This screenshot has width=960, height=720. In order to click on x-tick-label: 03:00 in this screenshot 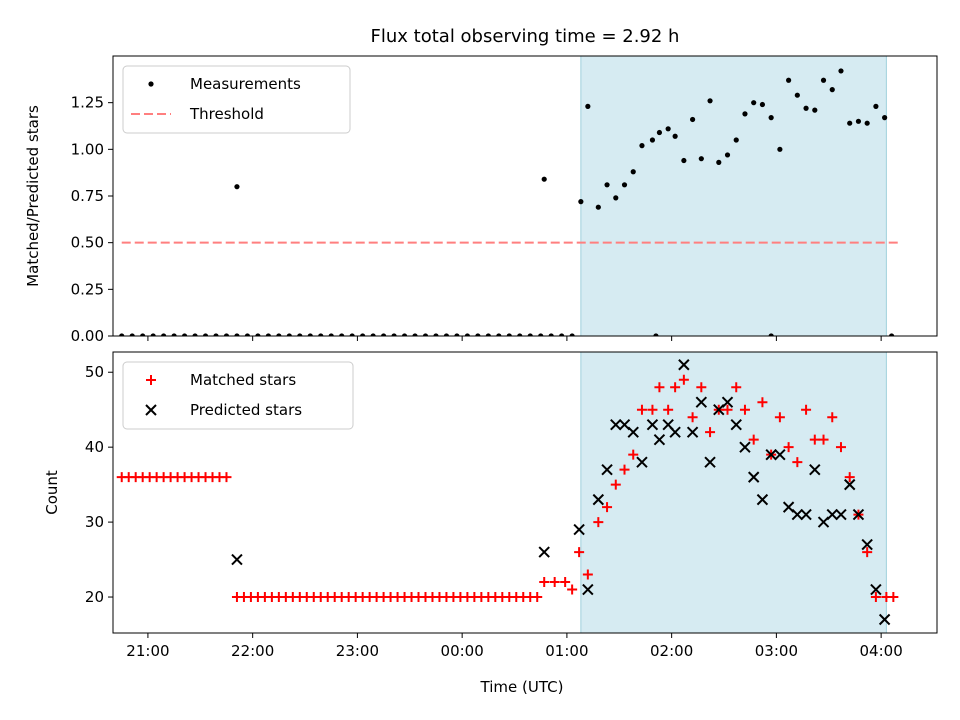, I will do `click(776, 651)`.